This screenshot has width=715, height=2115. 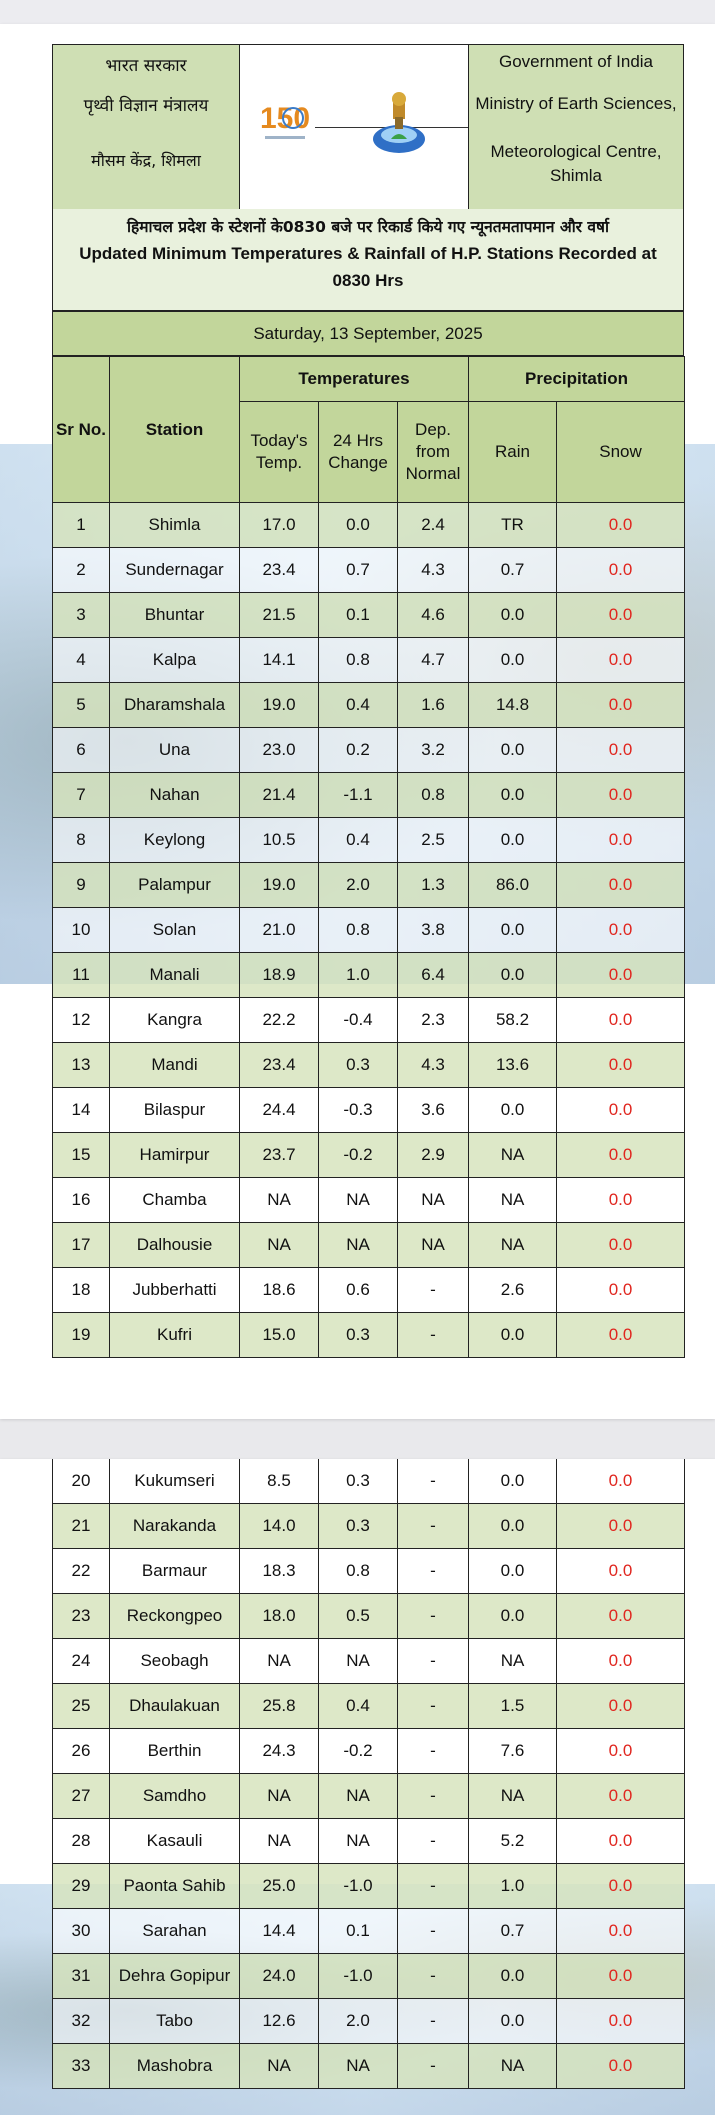 I want to click on dep-normal-cell: 2.3, so click(x=433, y=1020).